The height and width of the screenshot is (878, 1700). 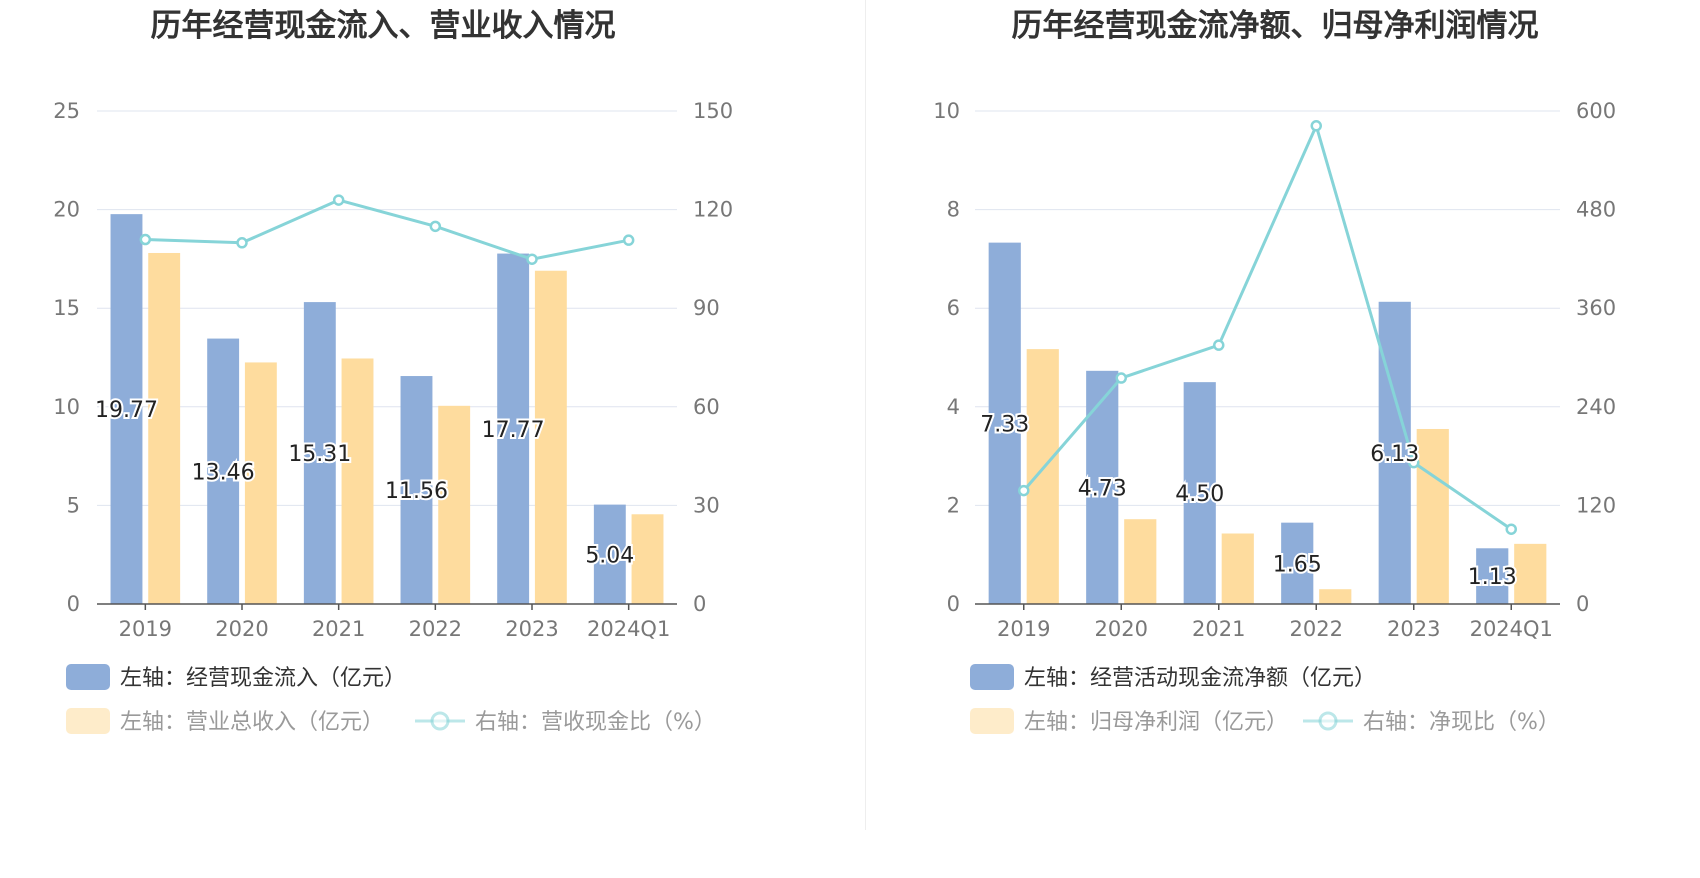 I want to click on bar-data-label: 5.04, so click(x=609, y=555).